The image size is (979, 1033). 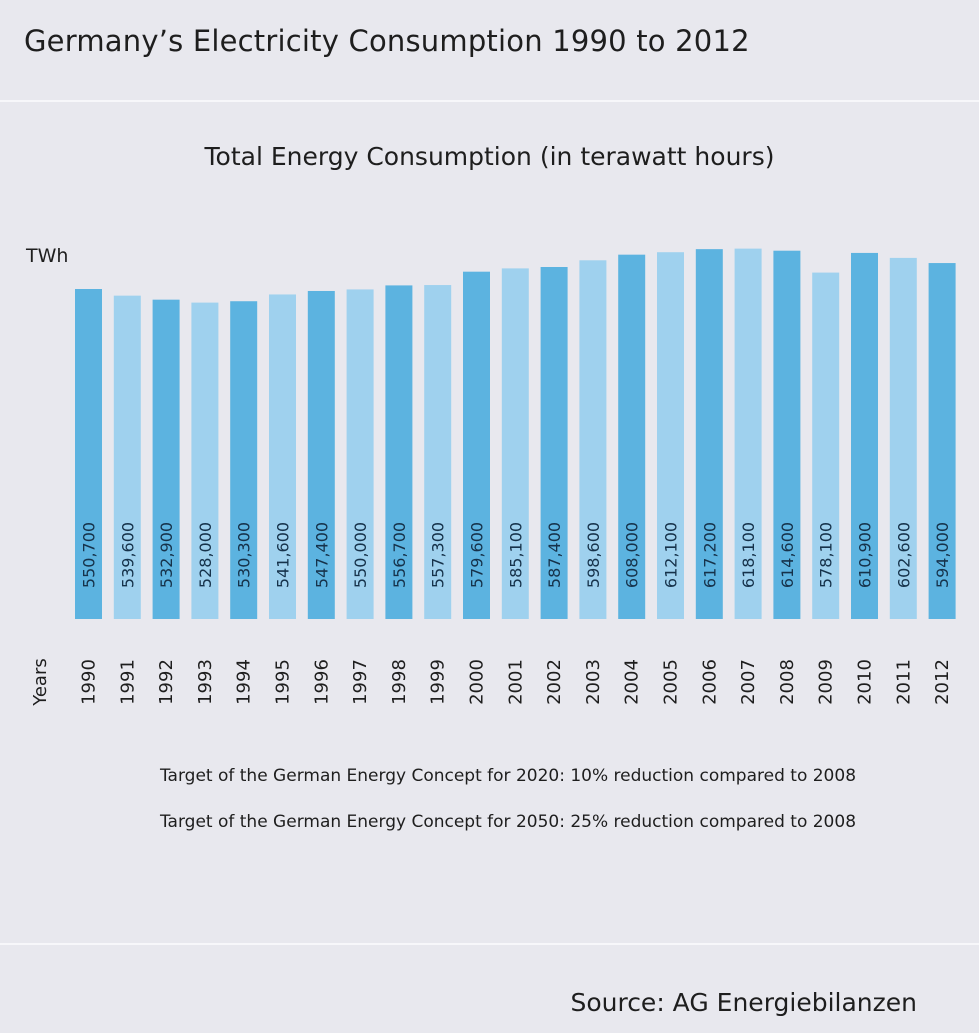 I want to click on data-label-1998: 556,700, so click(x=399, y=555).